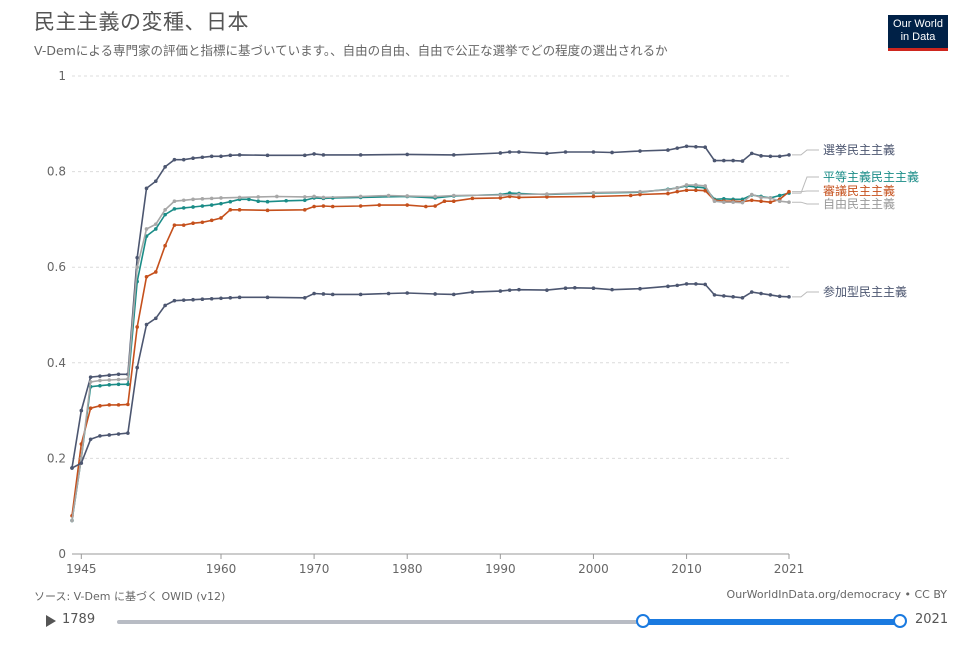  I want to click on y-tick-label: 0, so click(62, 554).